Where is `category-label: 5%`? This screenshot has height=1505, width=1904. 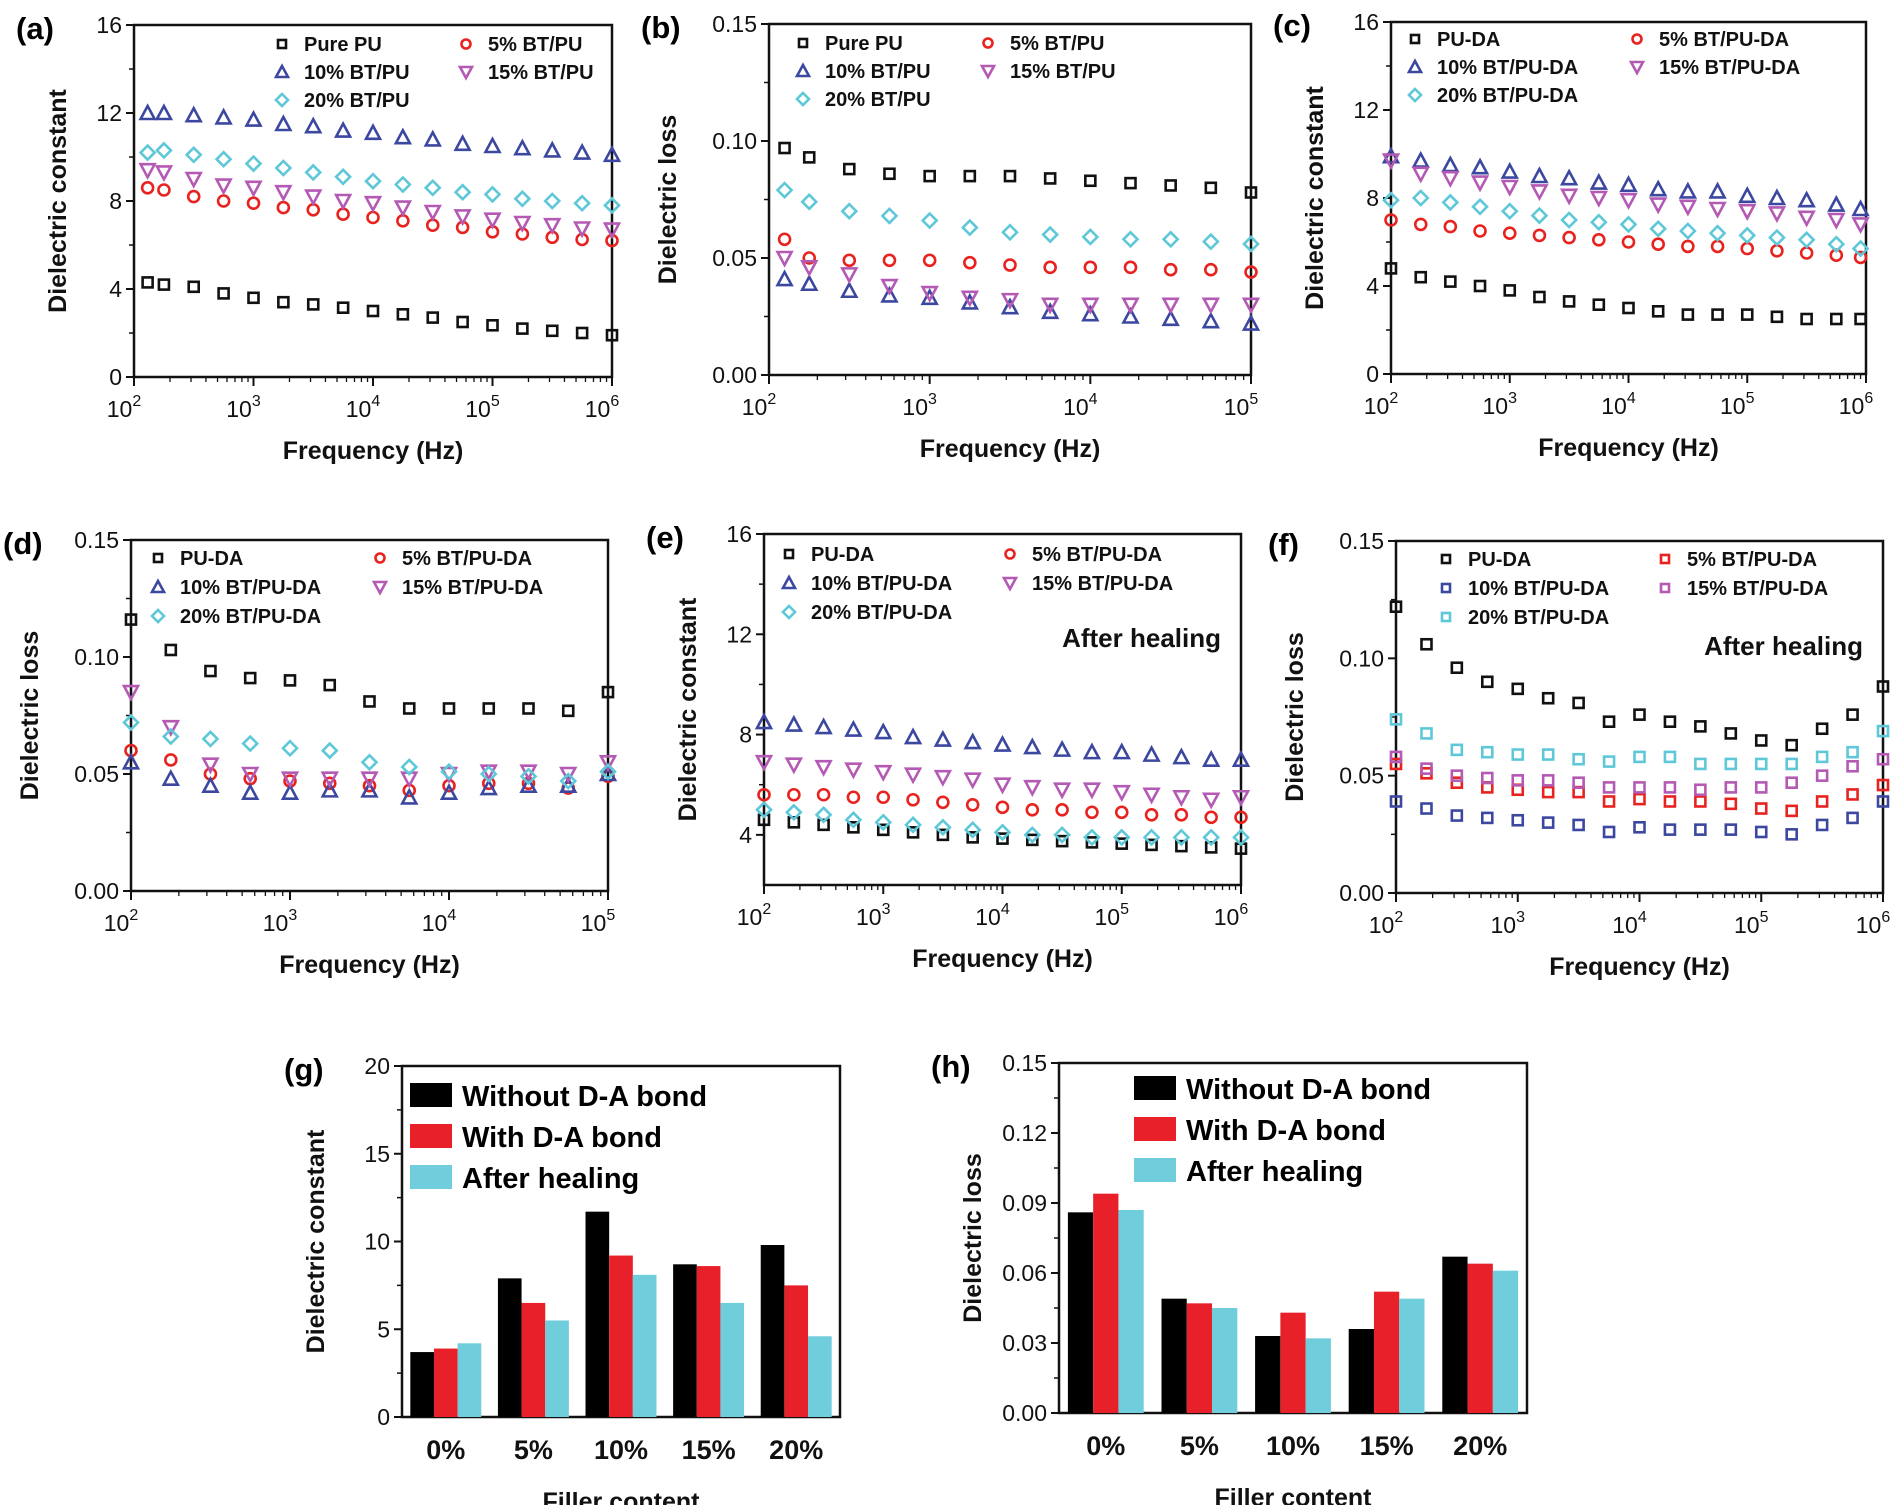
category-label: 5% is located at coordinates (533, 1450).